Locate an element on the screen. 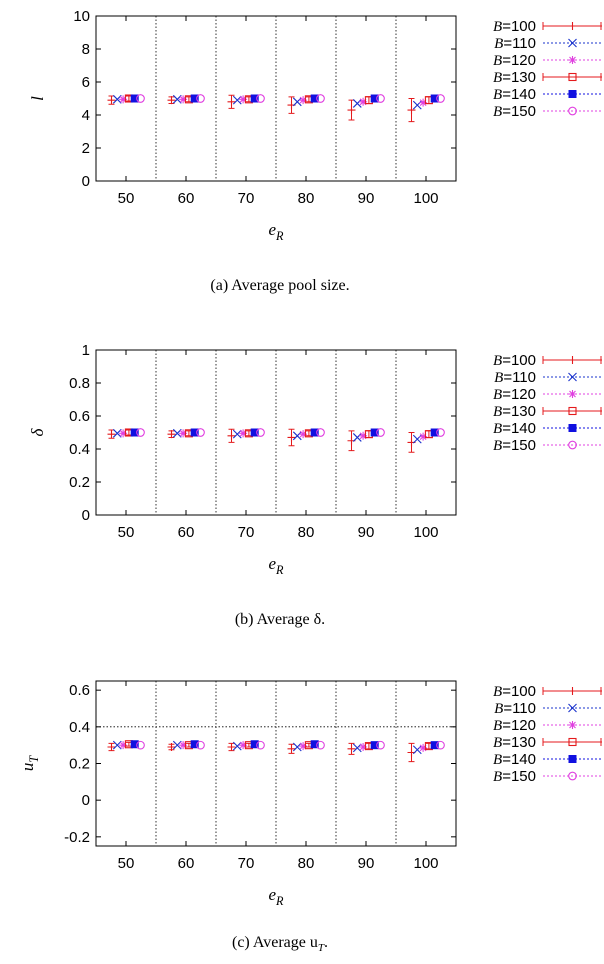 This screenshot has height=964, width=604. y-tick-label: 8 is located at coordinates (86, 49).